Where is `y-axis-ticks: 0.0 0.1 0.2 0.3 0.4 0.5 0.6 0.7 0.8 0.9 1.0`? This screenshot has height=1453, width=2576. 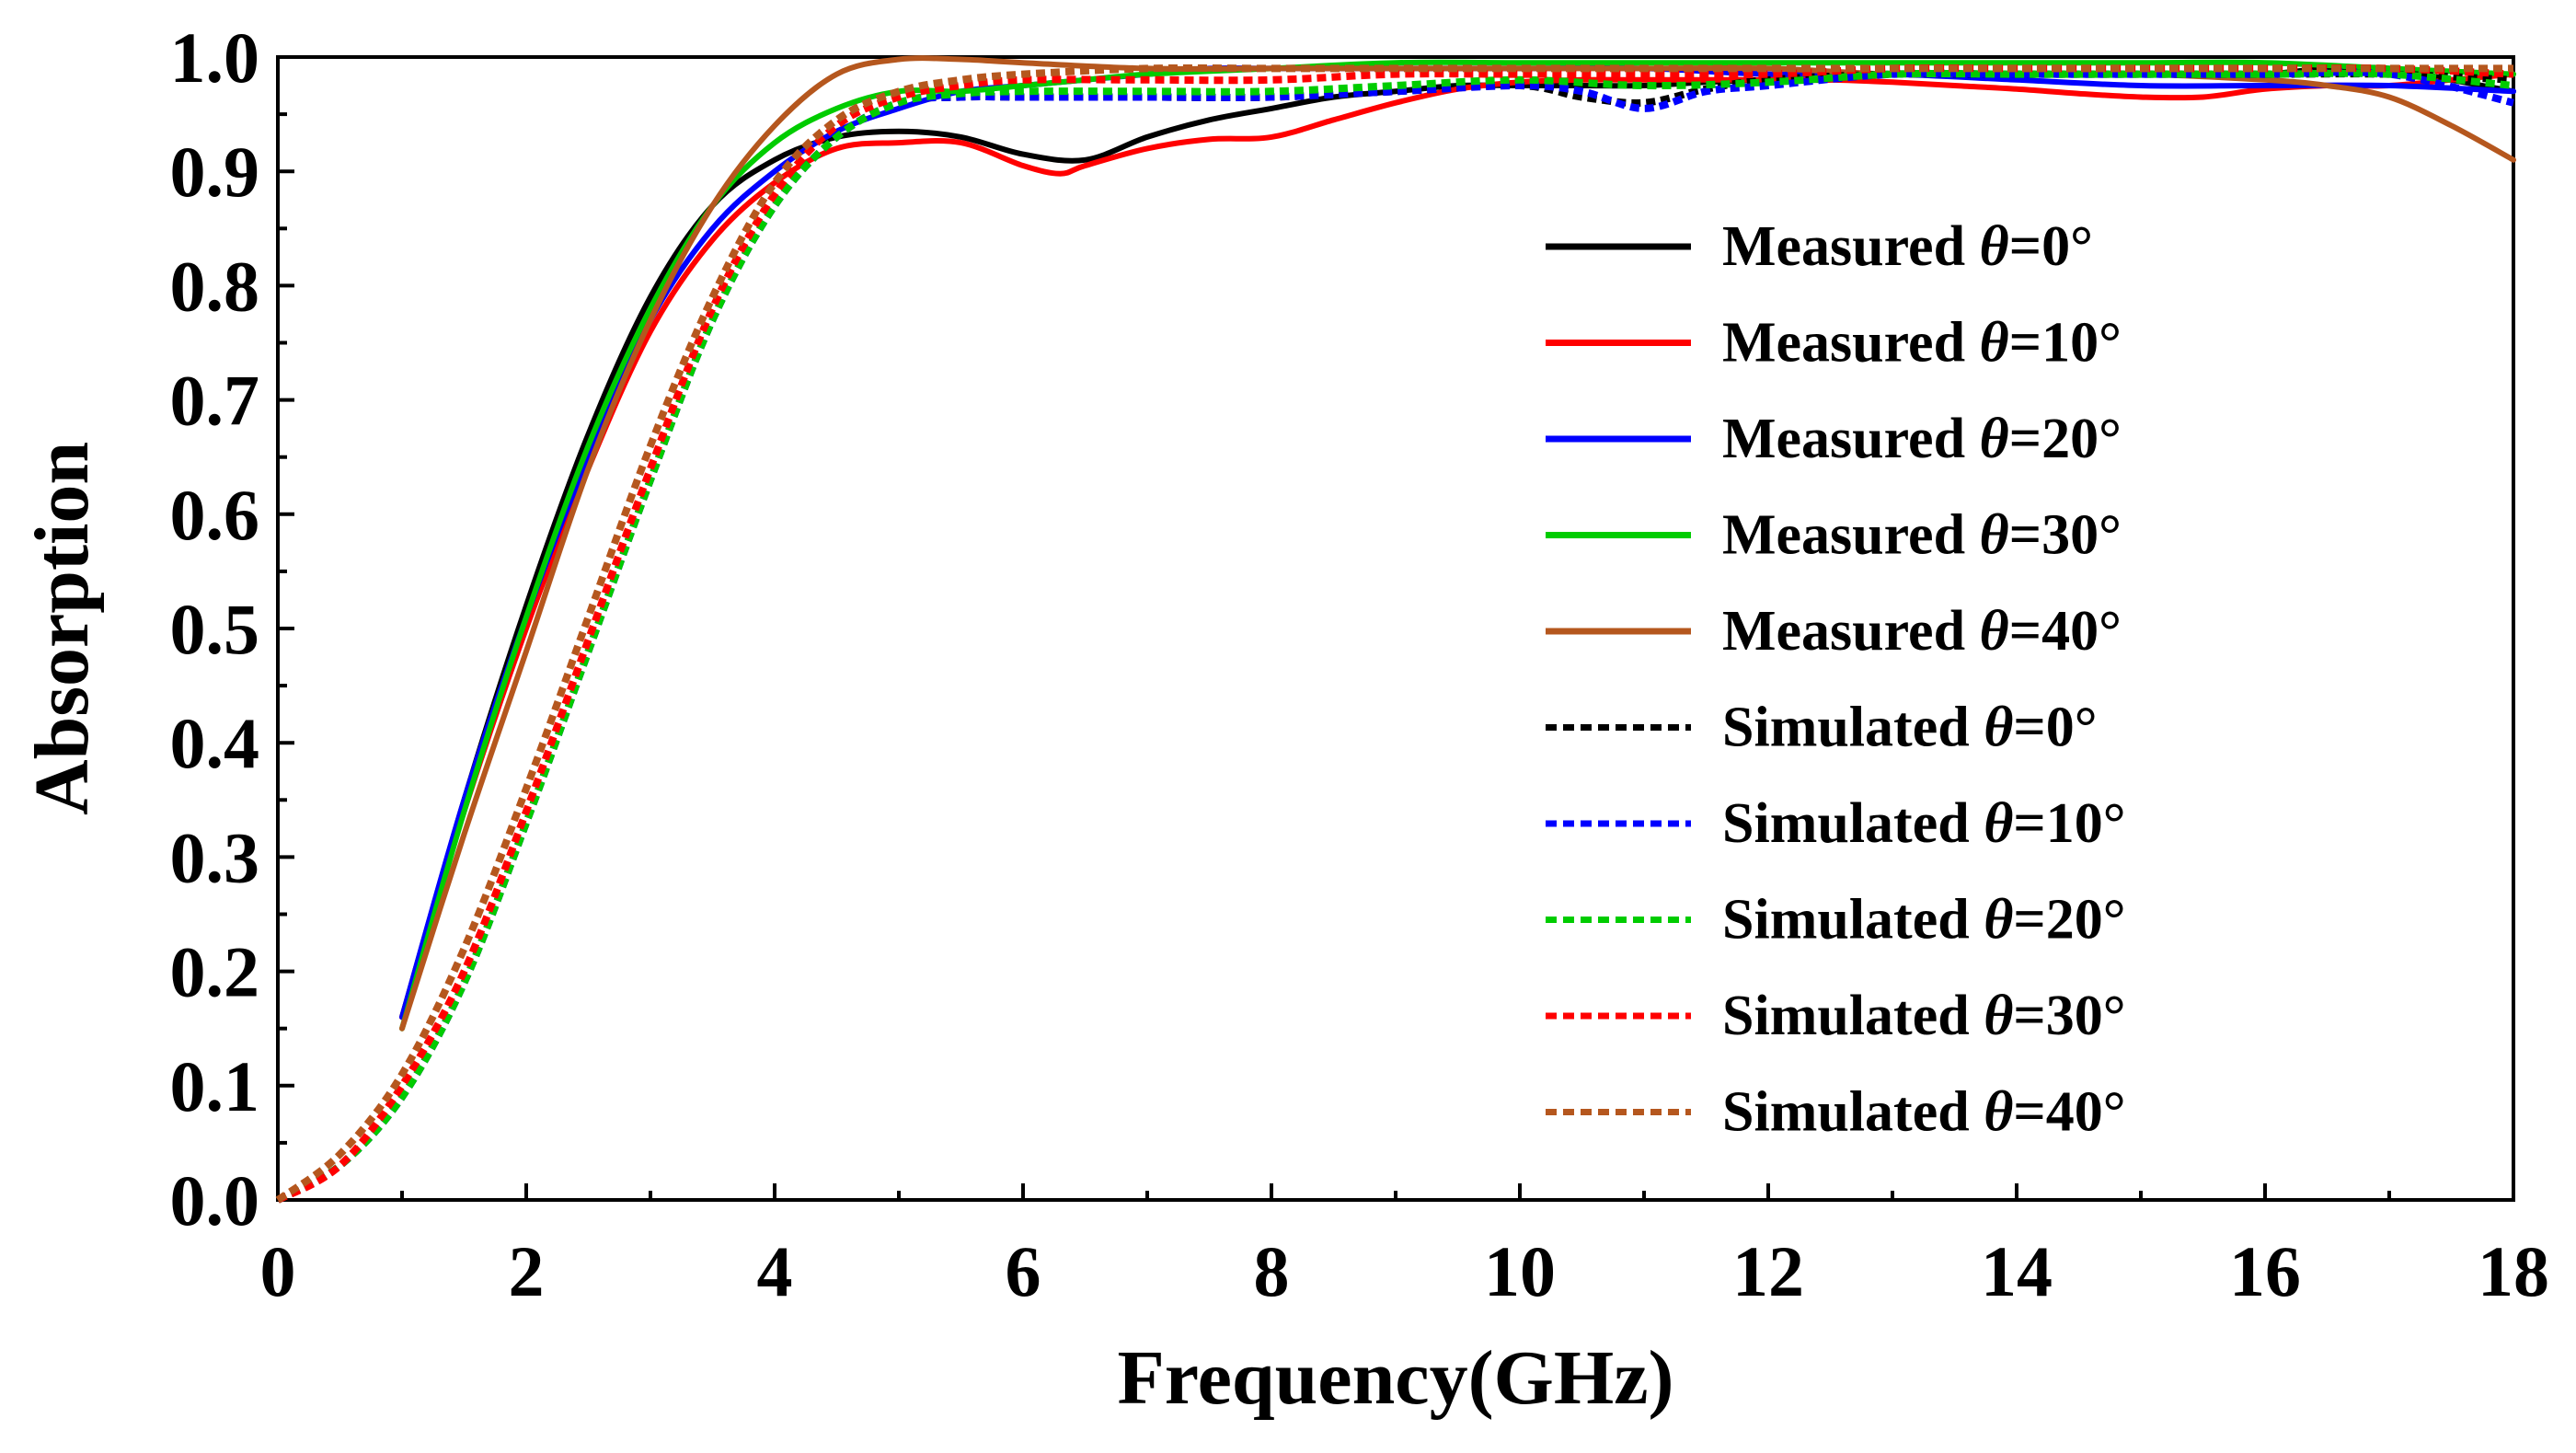 y-axis-ticks: 0.0 0.1 0.2 0.3 0.4 0.5 0.6 0.7 0.8 0.9 1.0 is located at coordinates (232, 628).